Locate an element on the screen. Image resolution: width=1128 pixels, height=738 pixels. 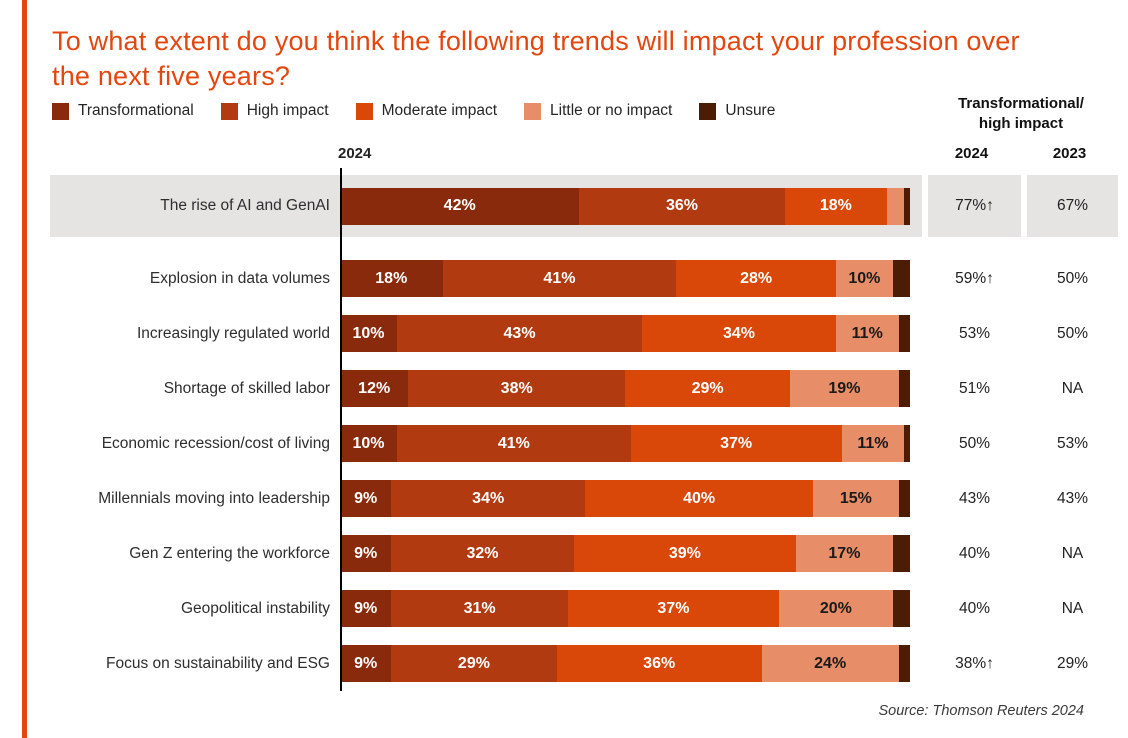
bar-value-label: 18% is located at coordinates (391, 278).